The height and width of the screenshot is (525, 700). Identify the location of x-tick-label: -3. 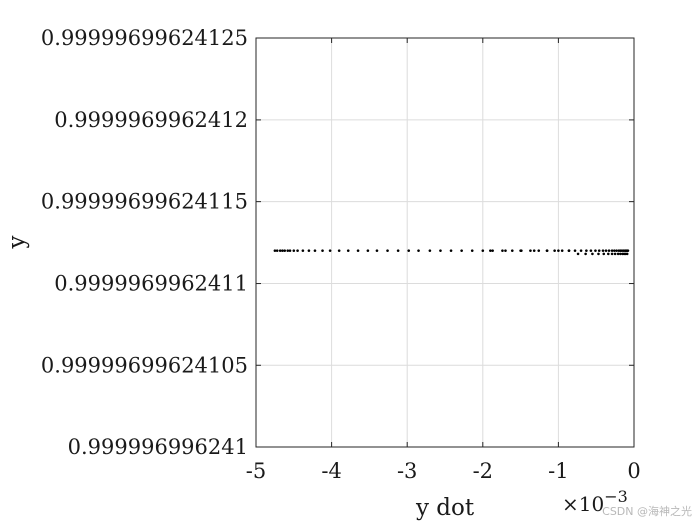
(407, 471).